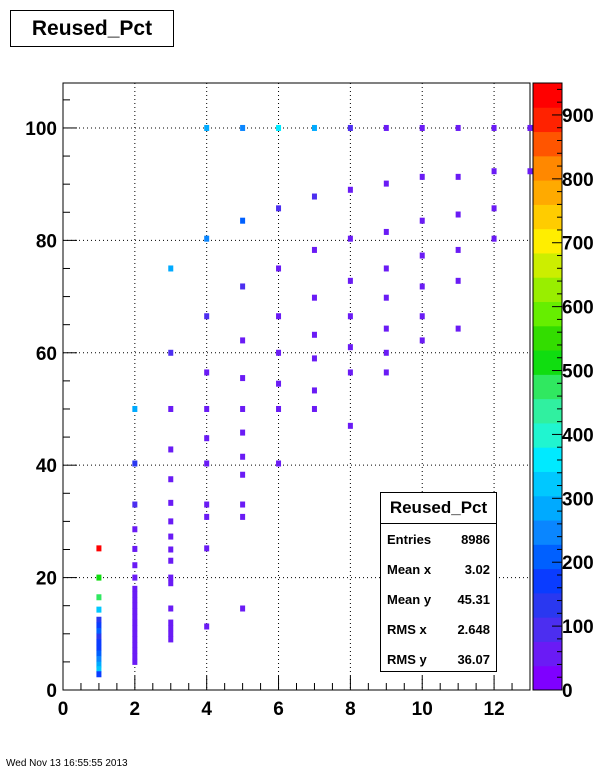  I want to click on palette-tick-label: 500, so click(578, 372).